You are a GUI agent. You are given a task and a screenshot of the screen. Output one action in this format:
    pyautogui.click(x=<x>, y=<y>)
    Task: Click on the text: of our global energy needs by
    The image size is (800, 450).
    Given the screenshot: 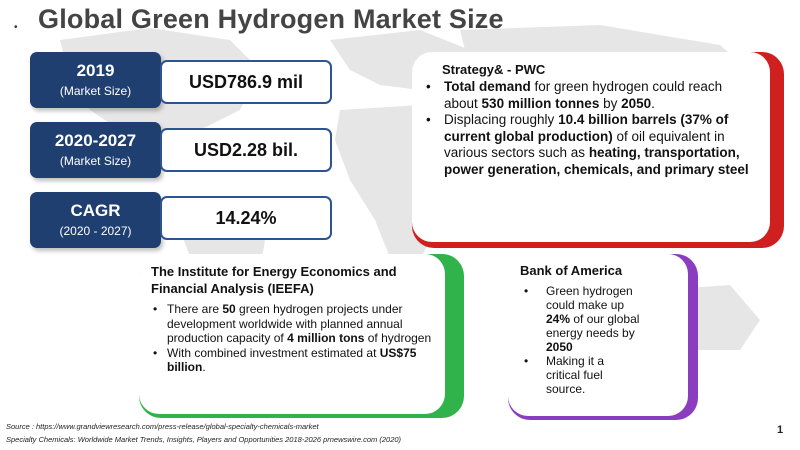 What is the action you would take?
    pyautogui.click(x=593, y=326)
    